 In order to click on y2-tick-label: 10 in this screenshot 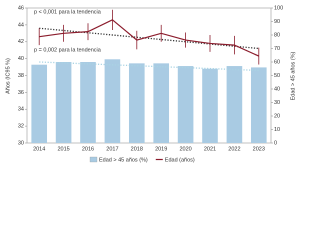, I will do `click(277, 130)`.